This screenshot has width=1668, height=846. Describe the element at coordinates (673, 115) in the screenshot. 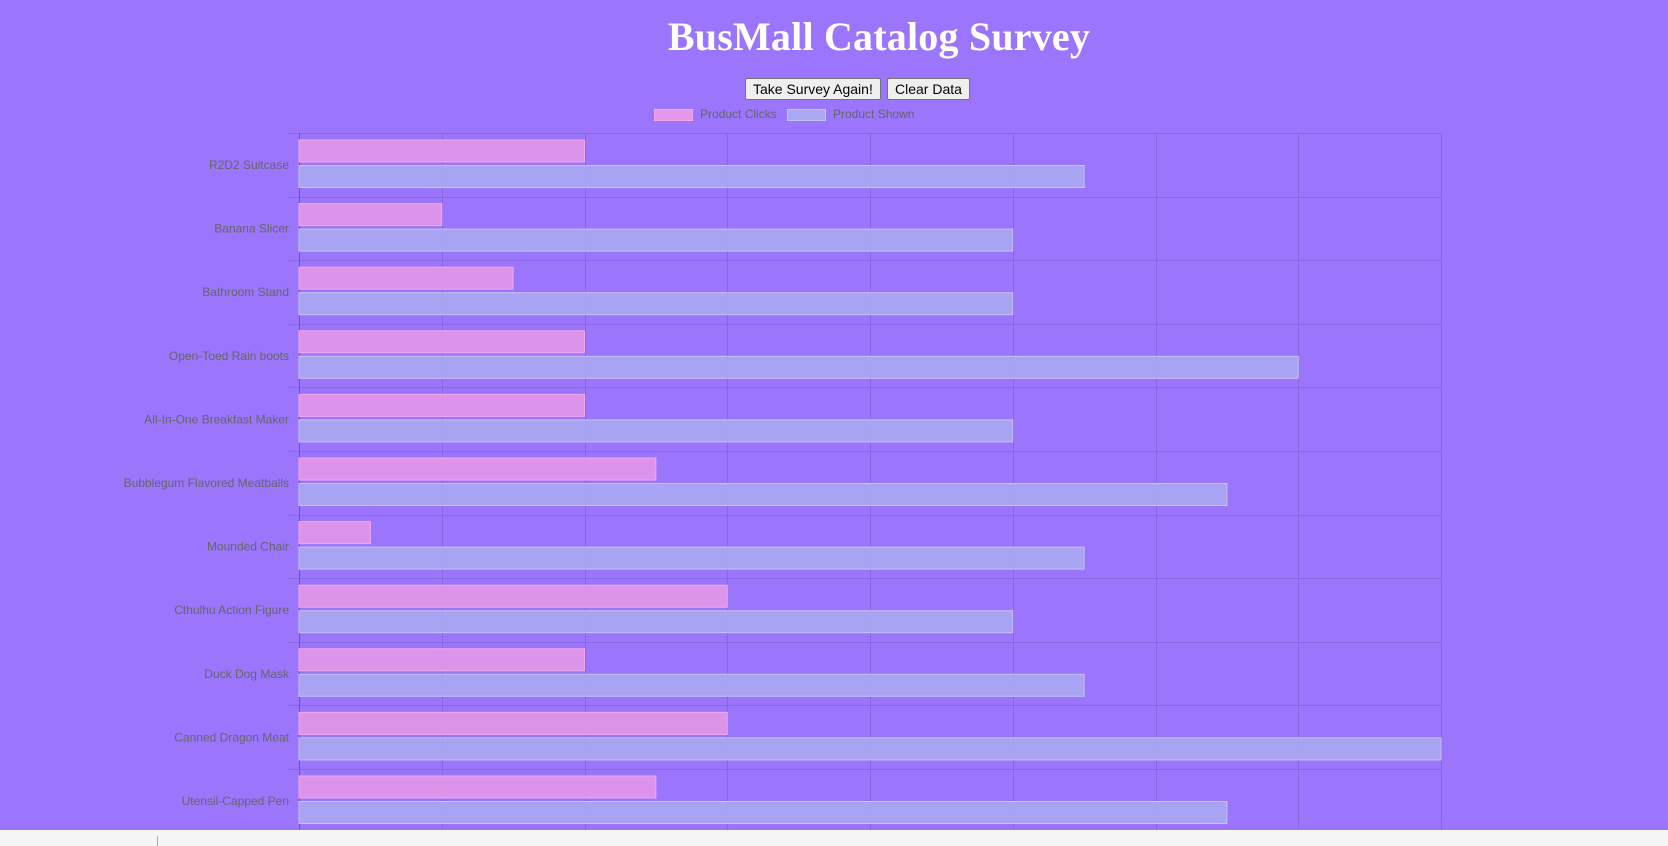

I see `legend-swatch-product-clicks` at that location.